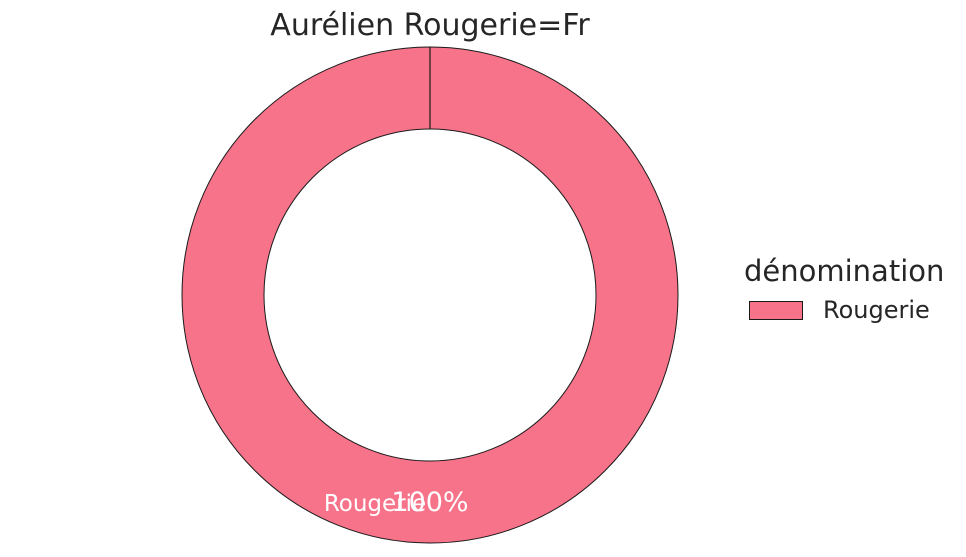  Describe the element at coordinates (876, 310) in the screenshot. I see `legend-label-0: Rougerie` at that location.